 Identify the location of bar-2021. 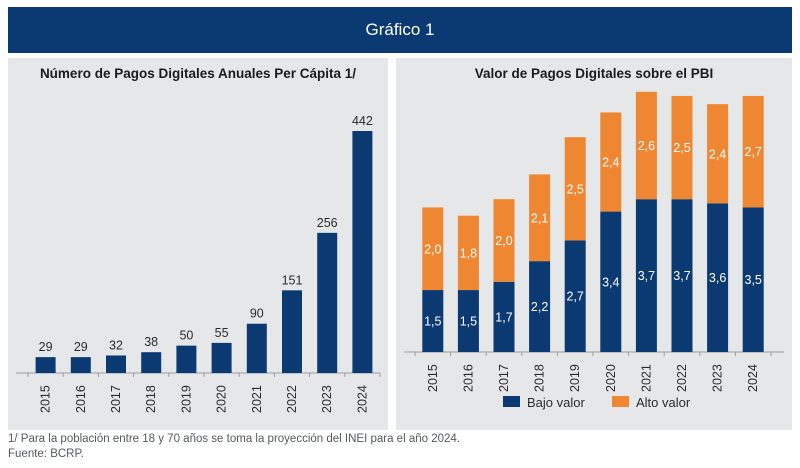
(256, 348).